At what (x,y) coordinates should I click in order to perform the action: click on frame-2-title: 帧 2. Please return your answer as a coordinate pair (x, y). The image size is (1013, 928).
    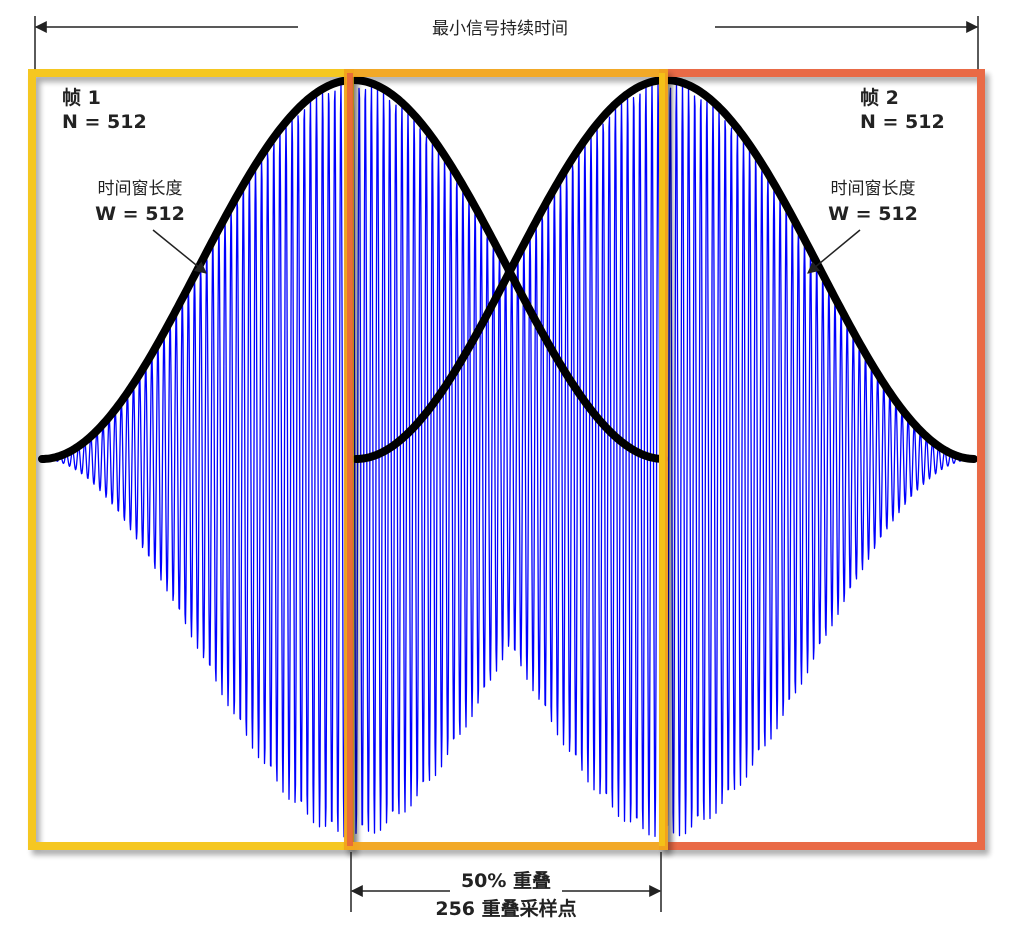
    Looking at the image, I should click on (879, 97).